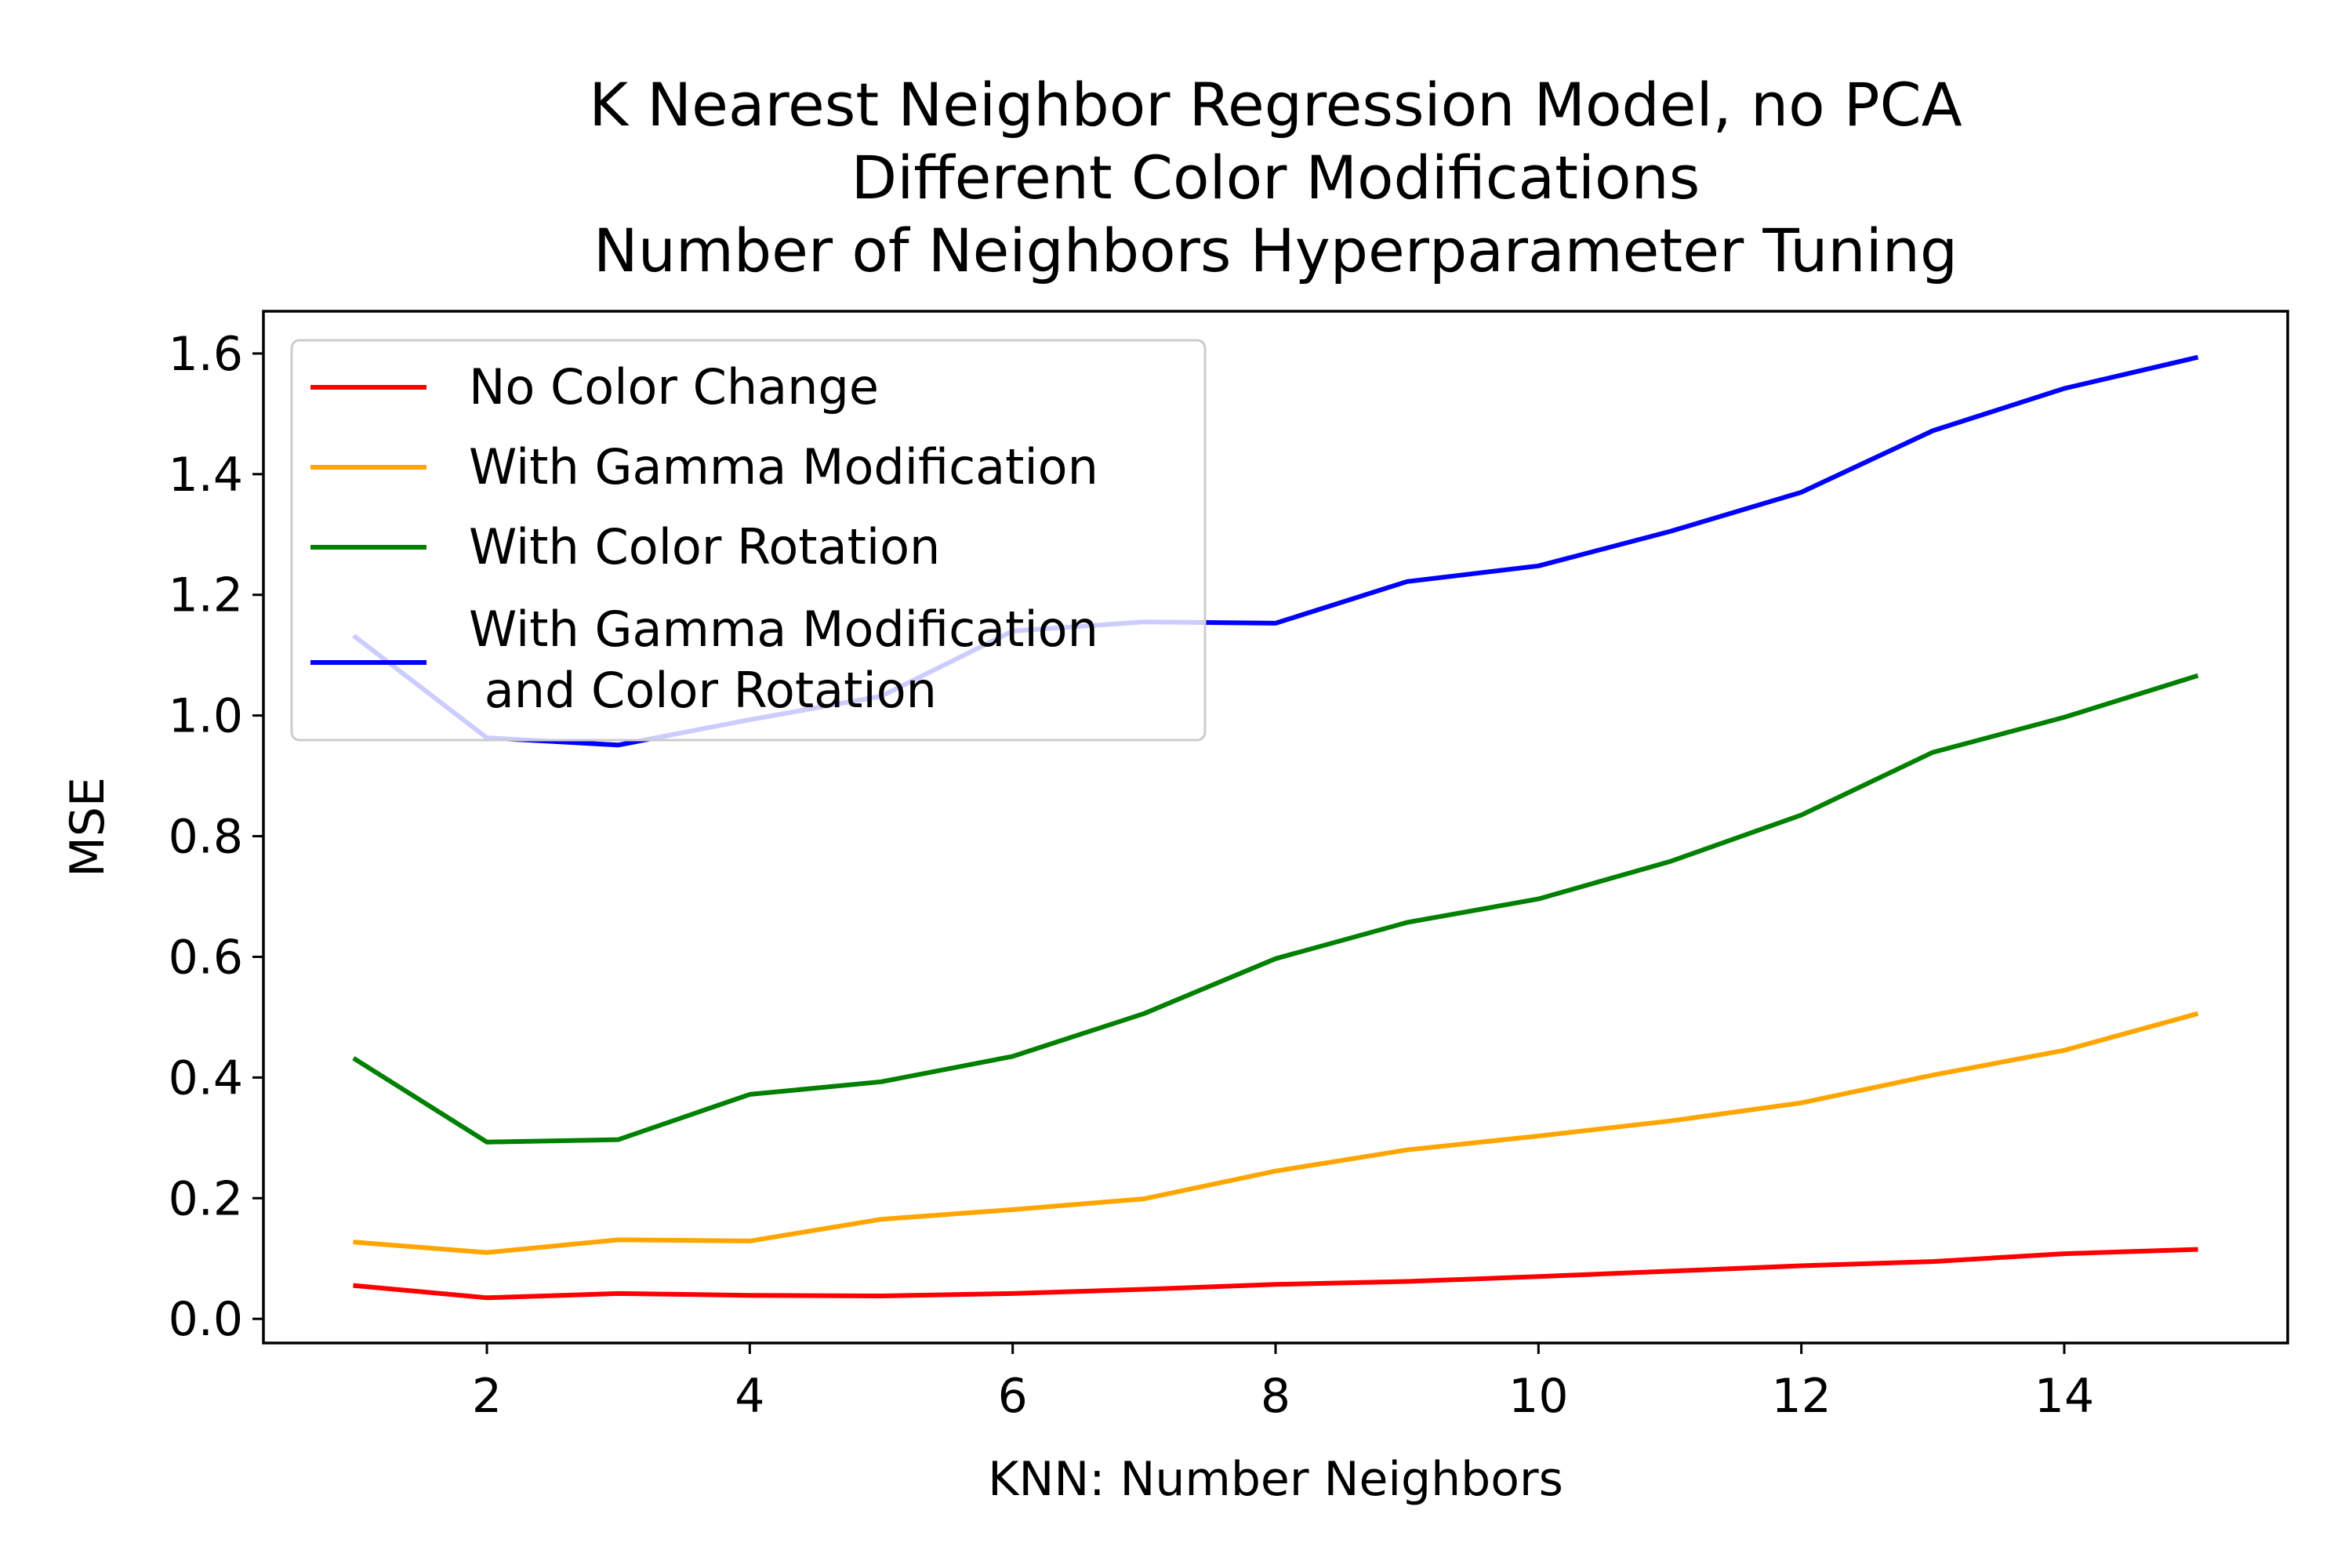  Describe the element at coordinates (206, 1319) in the screenshot. I see `y-tick-label: 0.0` at that location.